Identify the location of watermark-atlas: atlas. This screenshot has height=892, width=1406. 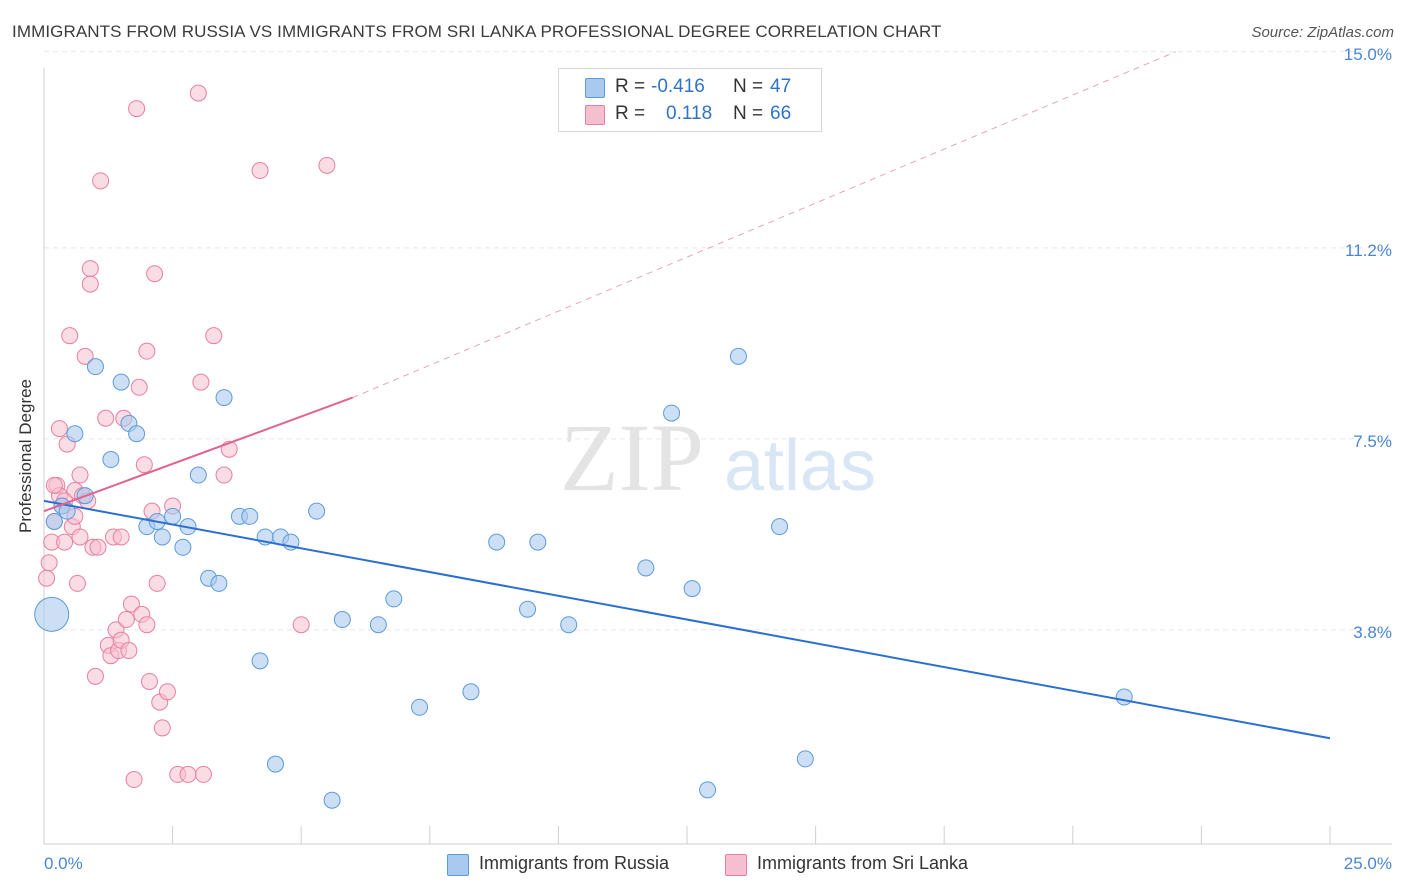
(800, 466).